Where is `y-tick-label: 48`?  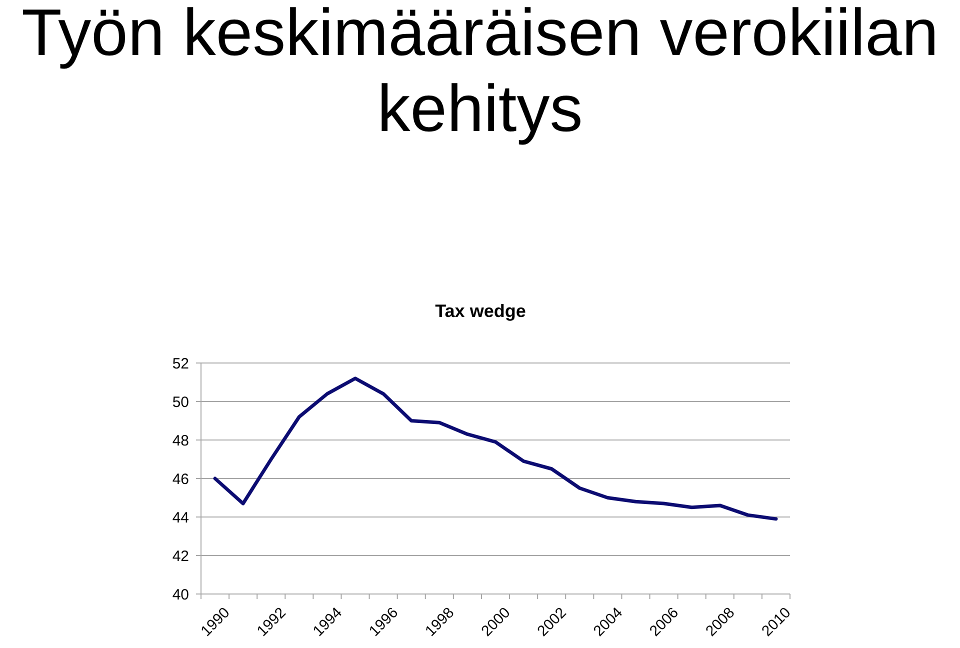
y-tick-label: 48 is located at coordinates (180, 441).